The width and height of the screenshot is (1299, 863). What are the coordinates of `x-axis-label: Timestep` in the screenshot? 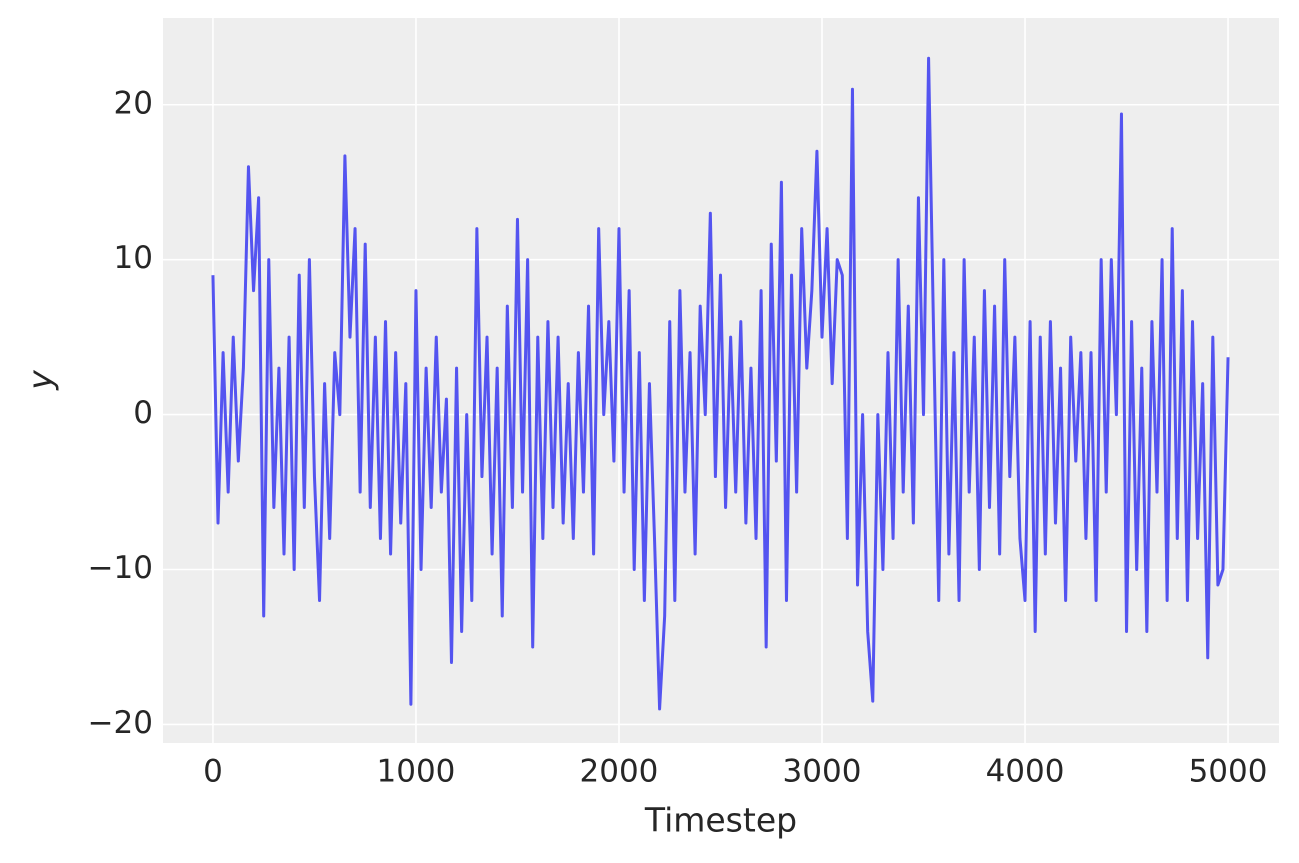 It's located at (720, 820).